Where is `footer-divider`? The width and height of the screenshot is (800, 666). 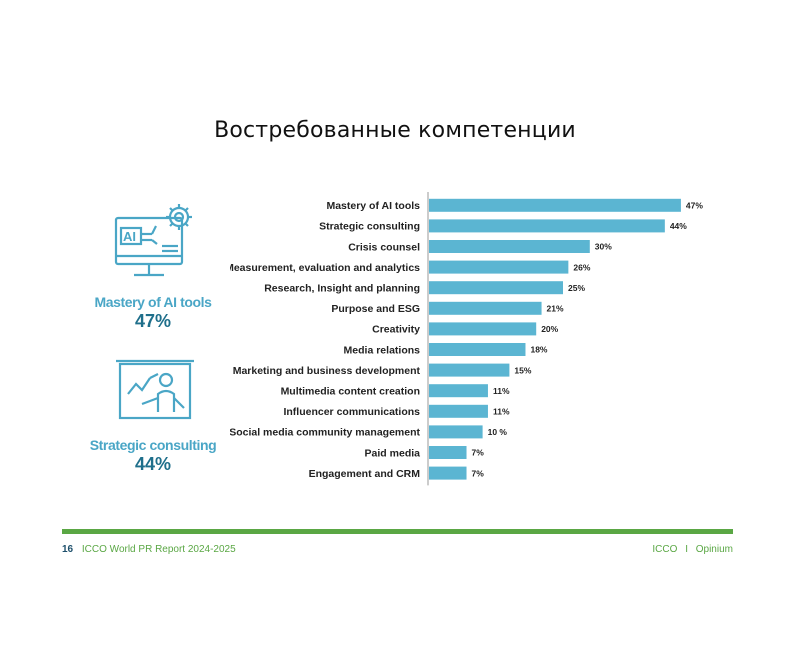 footer-divider is located at coordinates (397, 531).